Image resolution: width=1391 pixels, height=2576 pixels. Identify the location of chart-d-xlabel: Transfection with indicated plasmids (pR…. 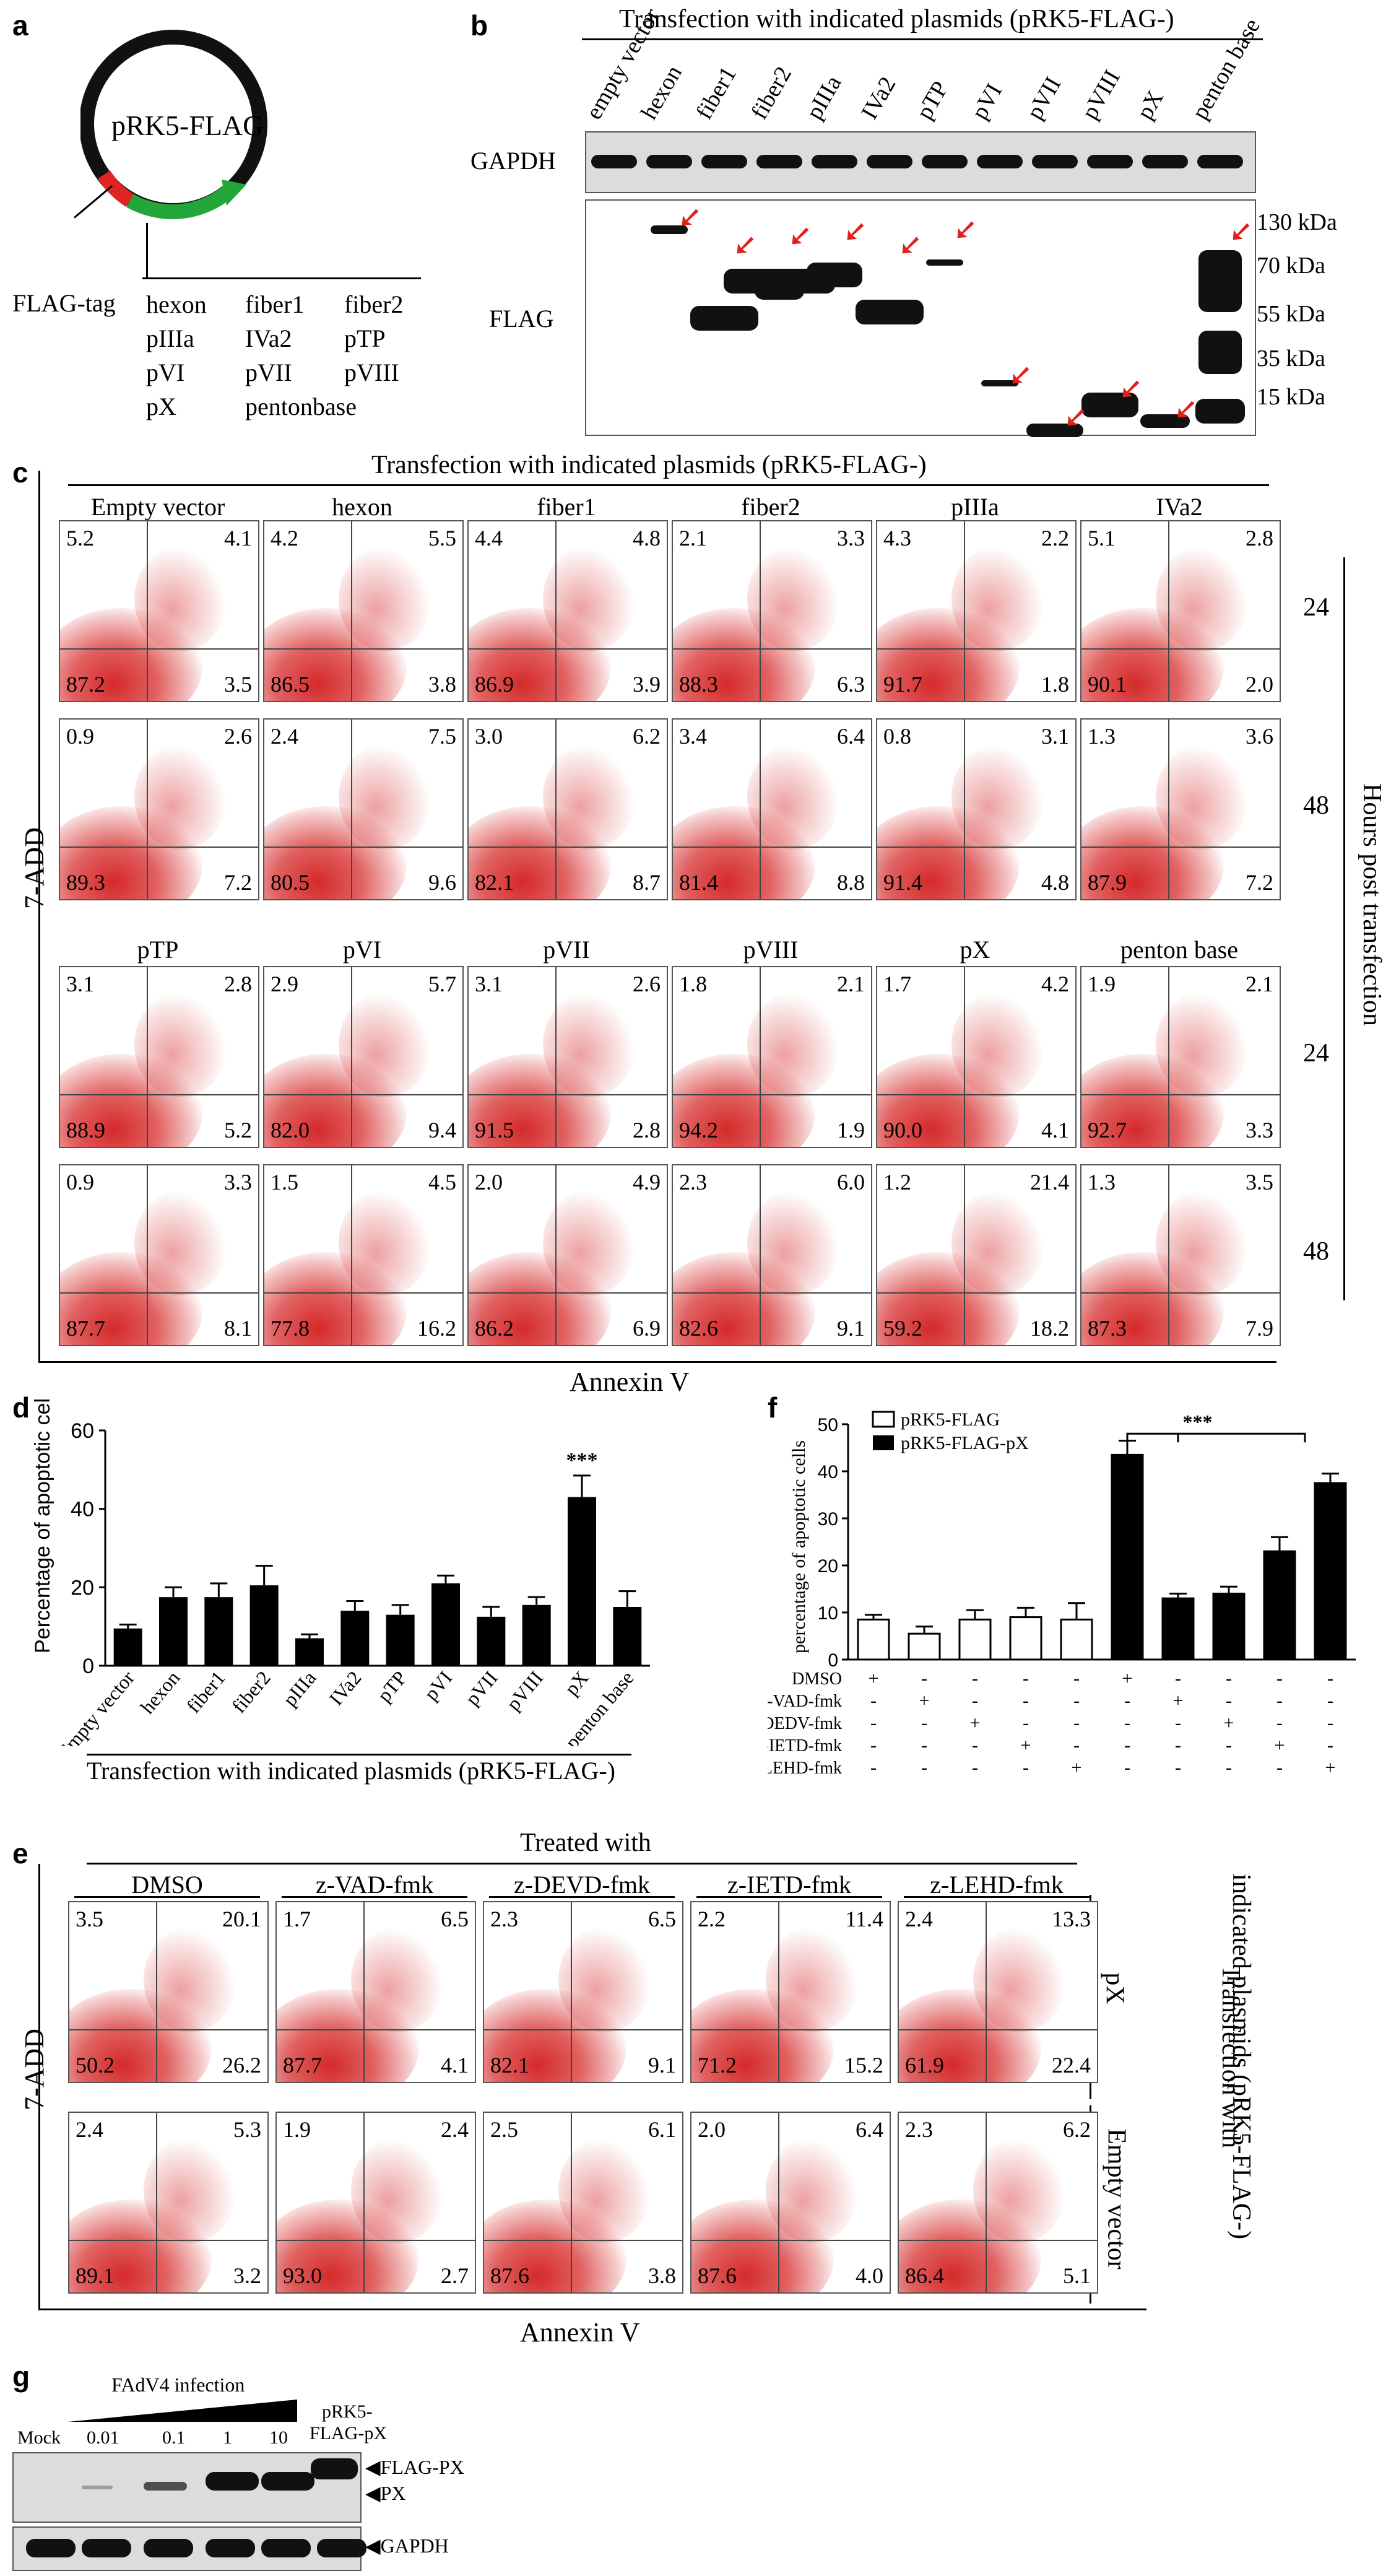
(351, 1771).